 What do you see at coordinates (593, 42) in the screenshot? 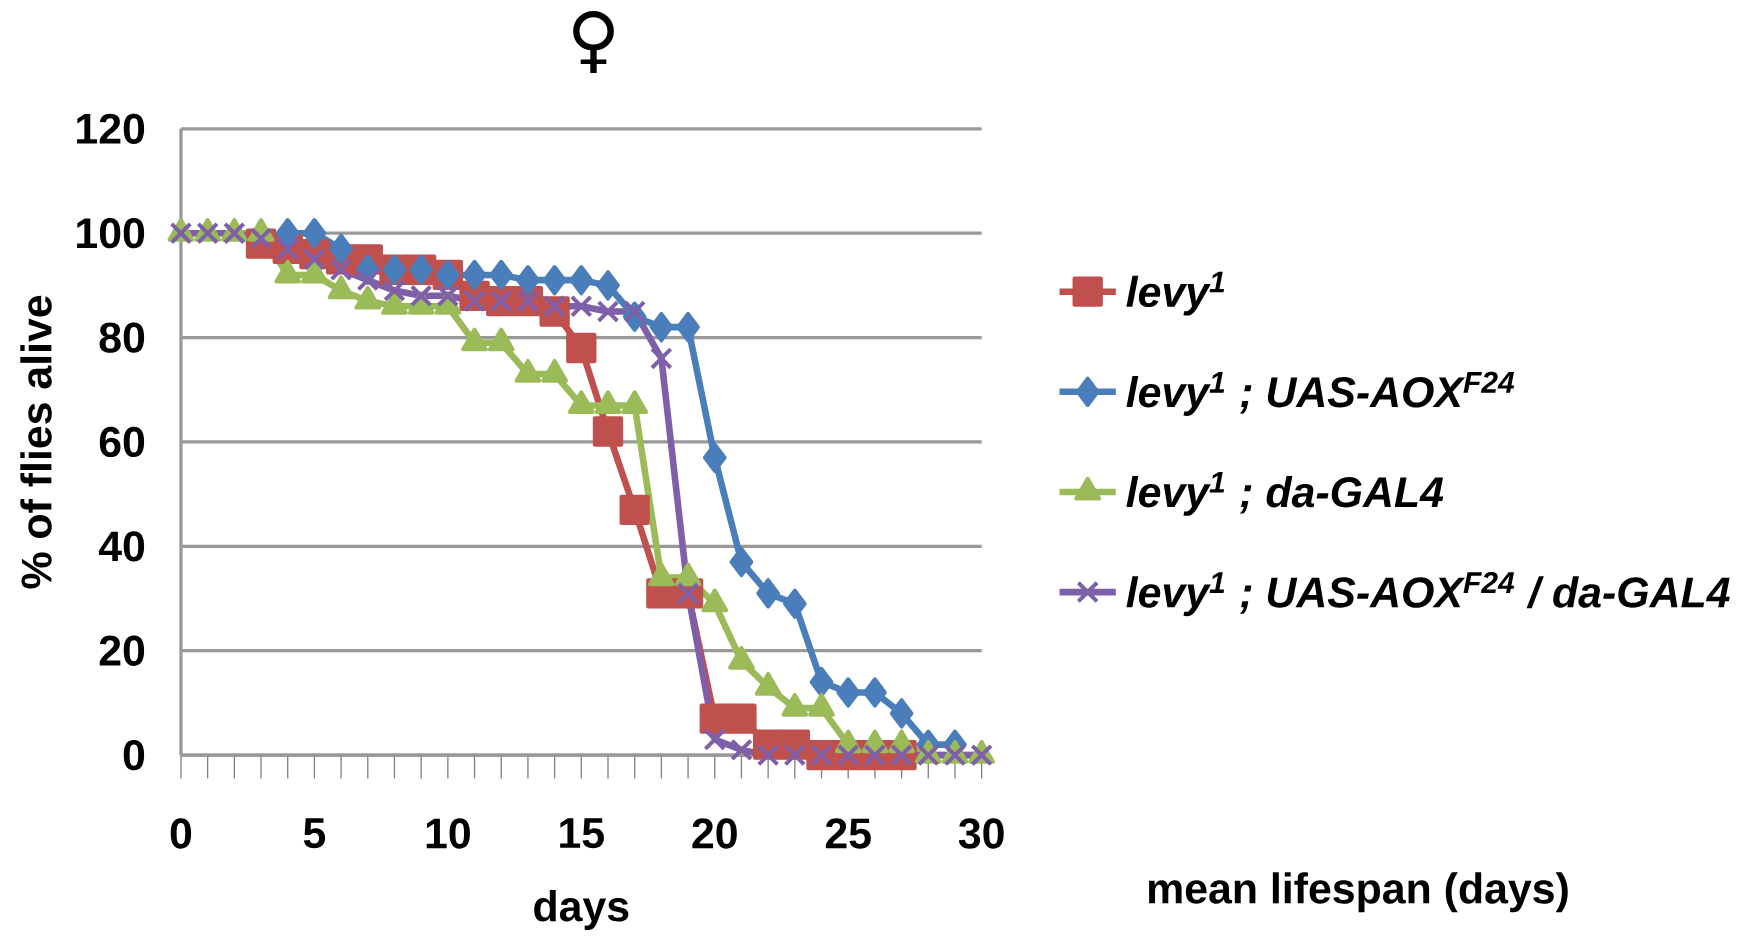
I see `chart-title: ♀` at bounding box center [593, 42].